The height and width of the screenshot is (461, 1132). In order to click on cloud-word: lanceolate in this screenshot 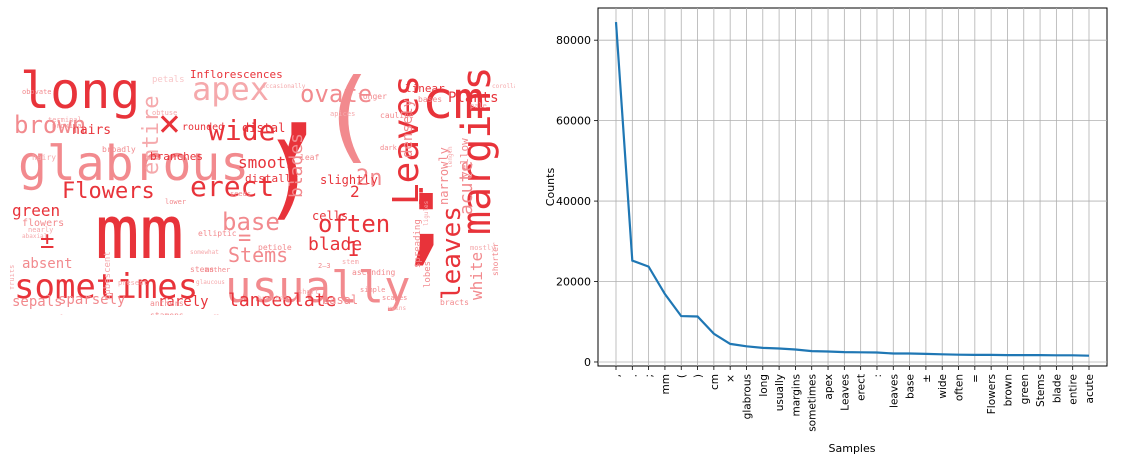, I will do `click(282, 300)`.